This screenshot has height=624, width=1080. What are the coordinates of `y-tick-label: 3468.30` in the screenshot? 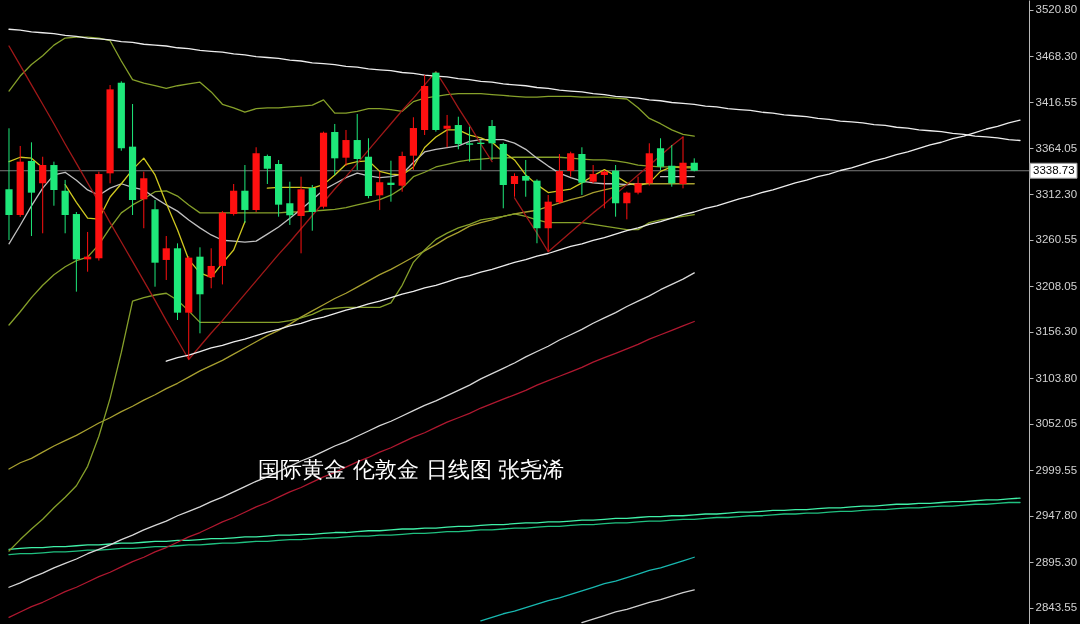 It's located at (1056, 55).